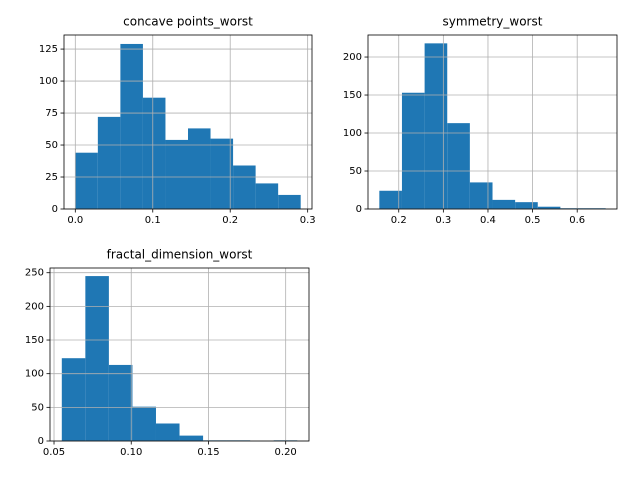 This screenshot has width=640, height=480. I want to click on x-tick-label: 0.20, so click(286, 452).